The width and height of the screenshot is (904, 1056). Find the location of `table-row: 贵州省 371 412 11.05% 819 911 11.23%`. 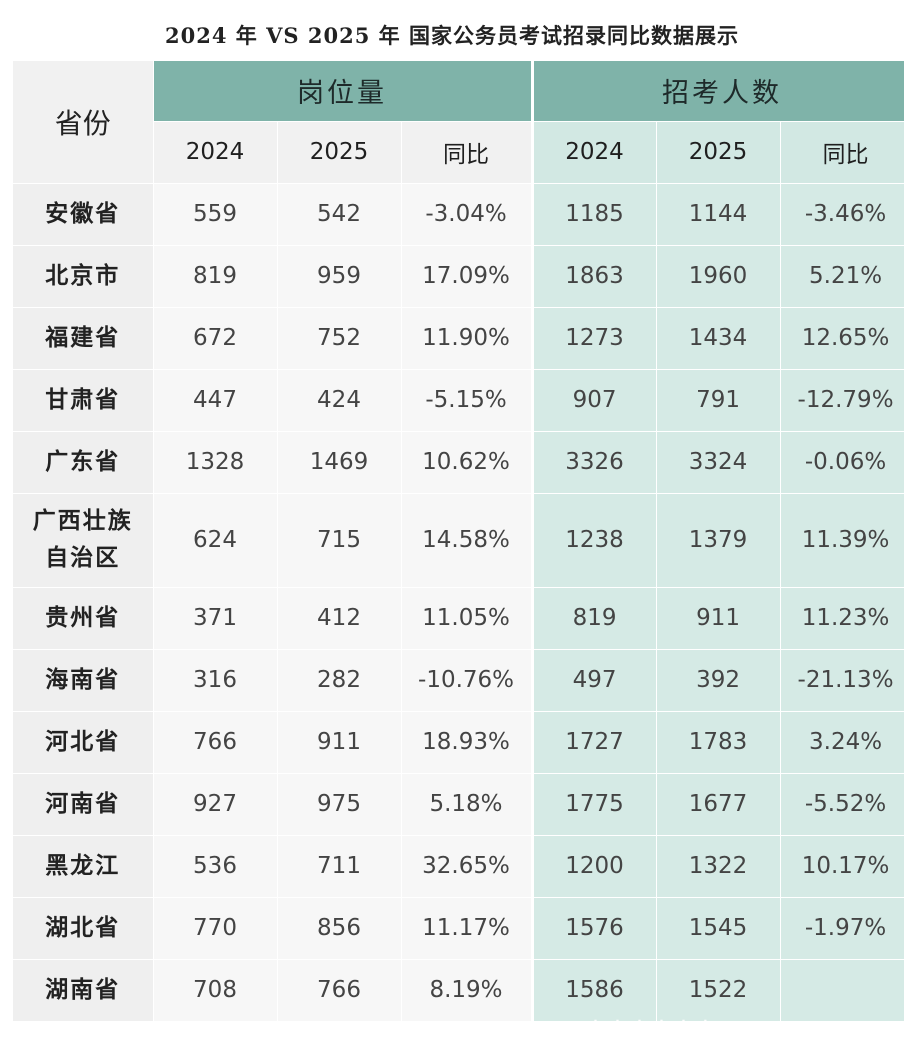

table-row: 贵州省 371 412 11.05% 819 911 11.23% is located at coordinates (458, 618).